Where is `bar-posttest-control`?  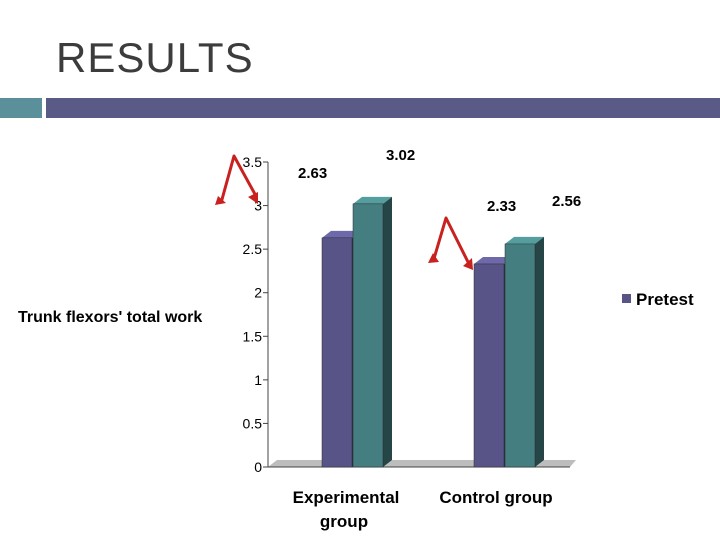 bar-posttest-control is located at coordinates (520, 355).